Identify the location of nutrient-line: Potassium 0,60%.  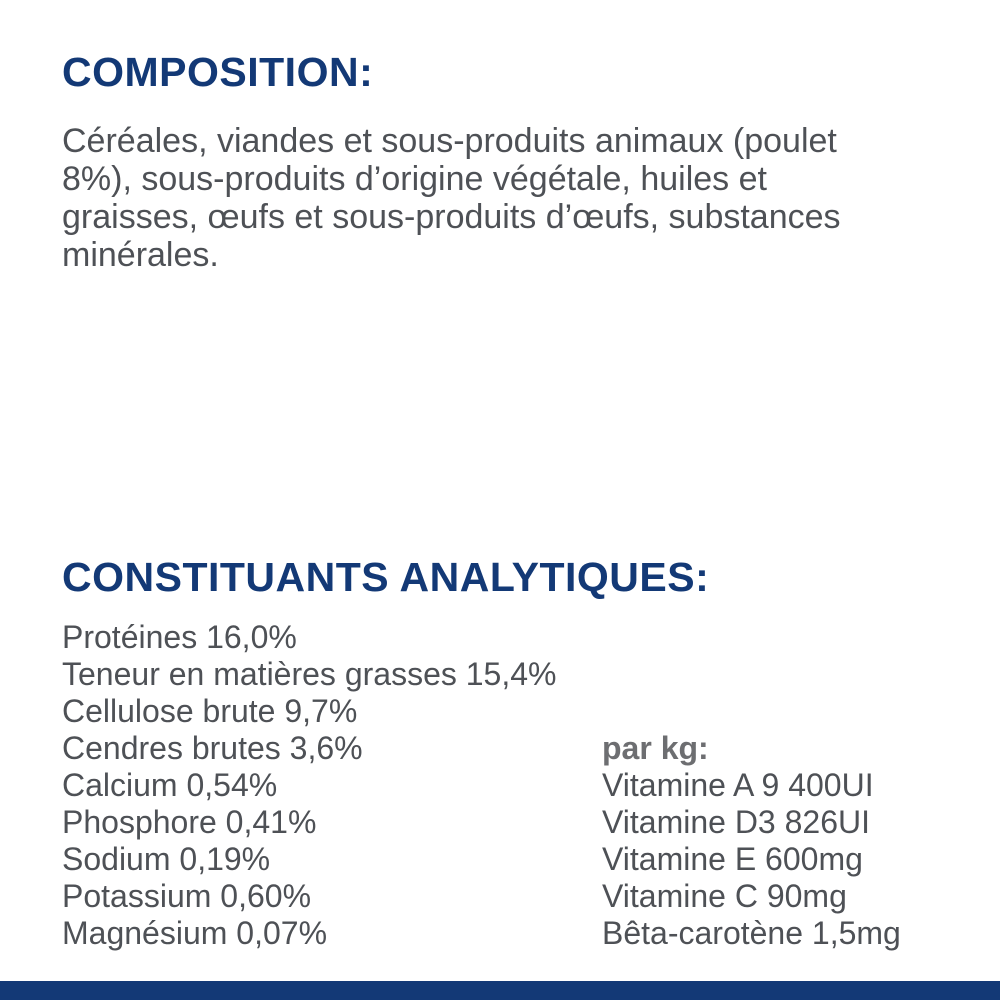
(187, 896).